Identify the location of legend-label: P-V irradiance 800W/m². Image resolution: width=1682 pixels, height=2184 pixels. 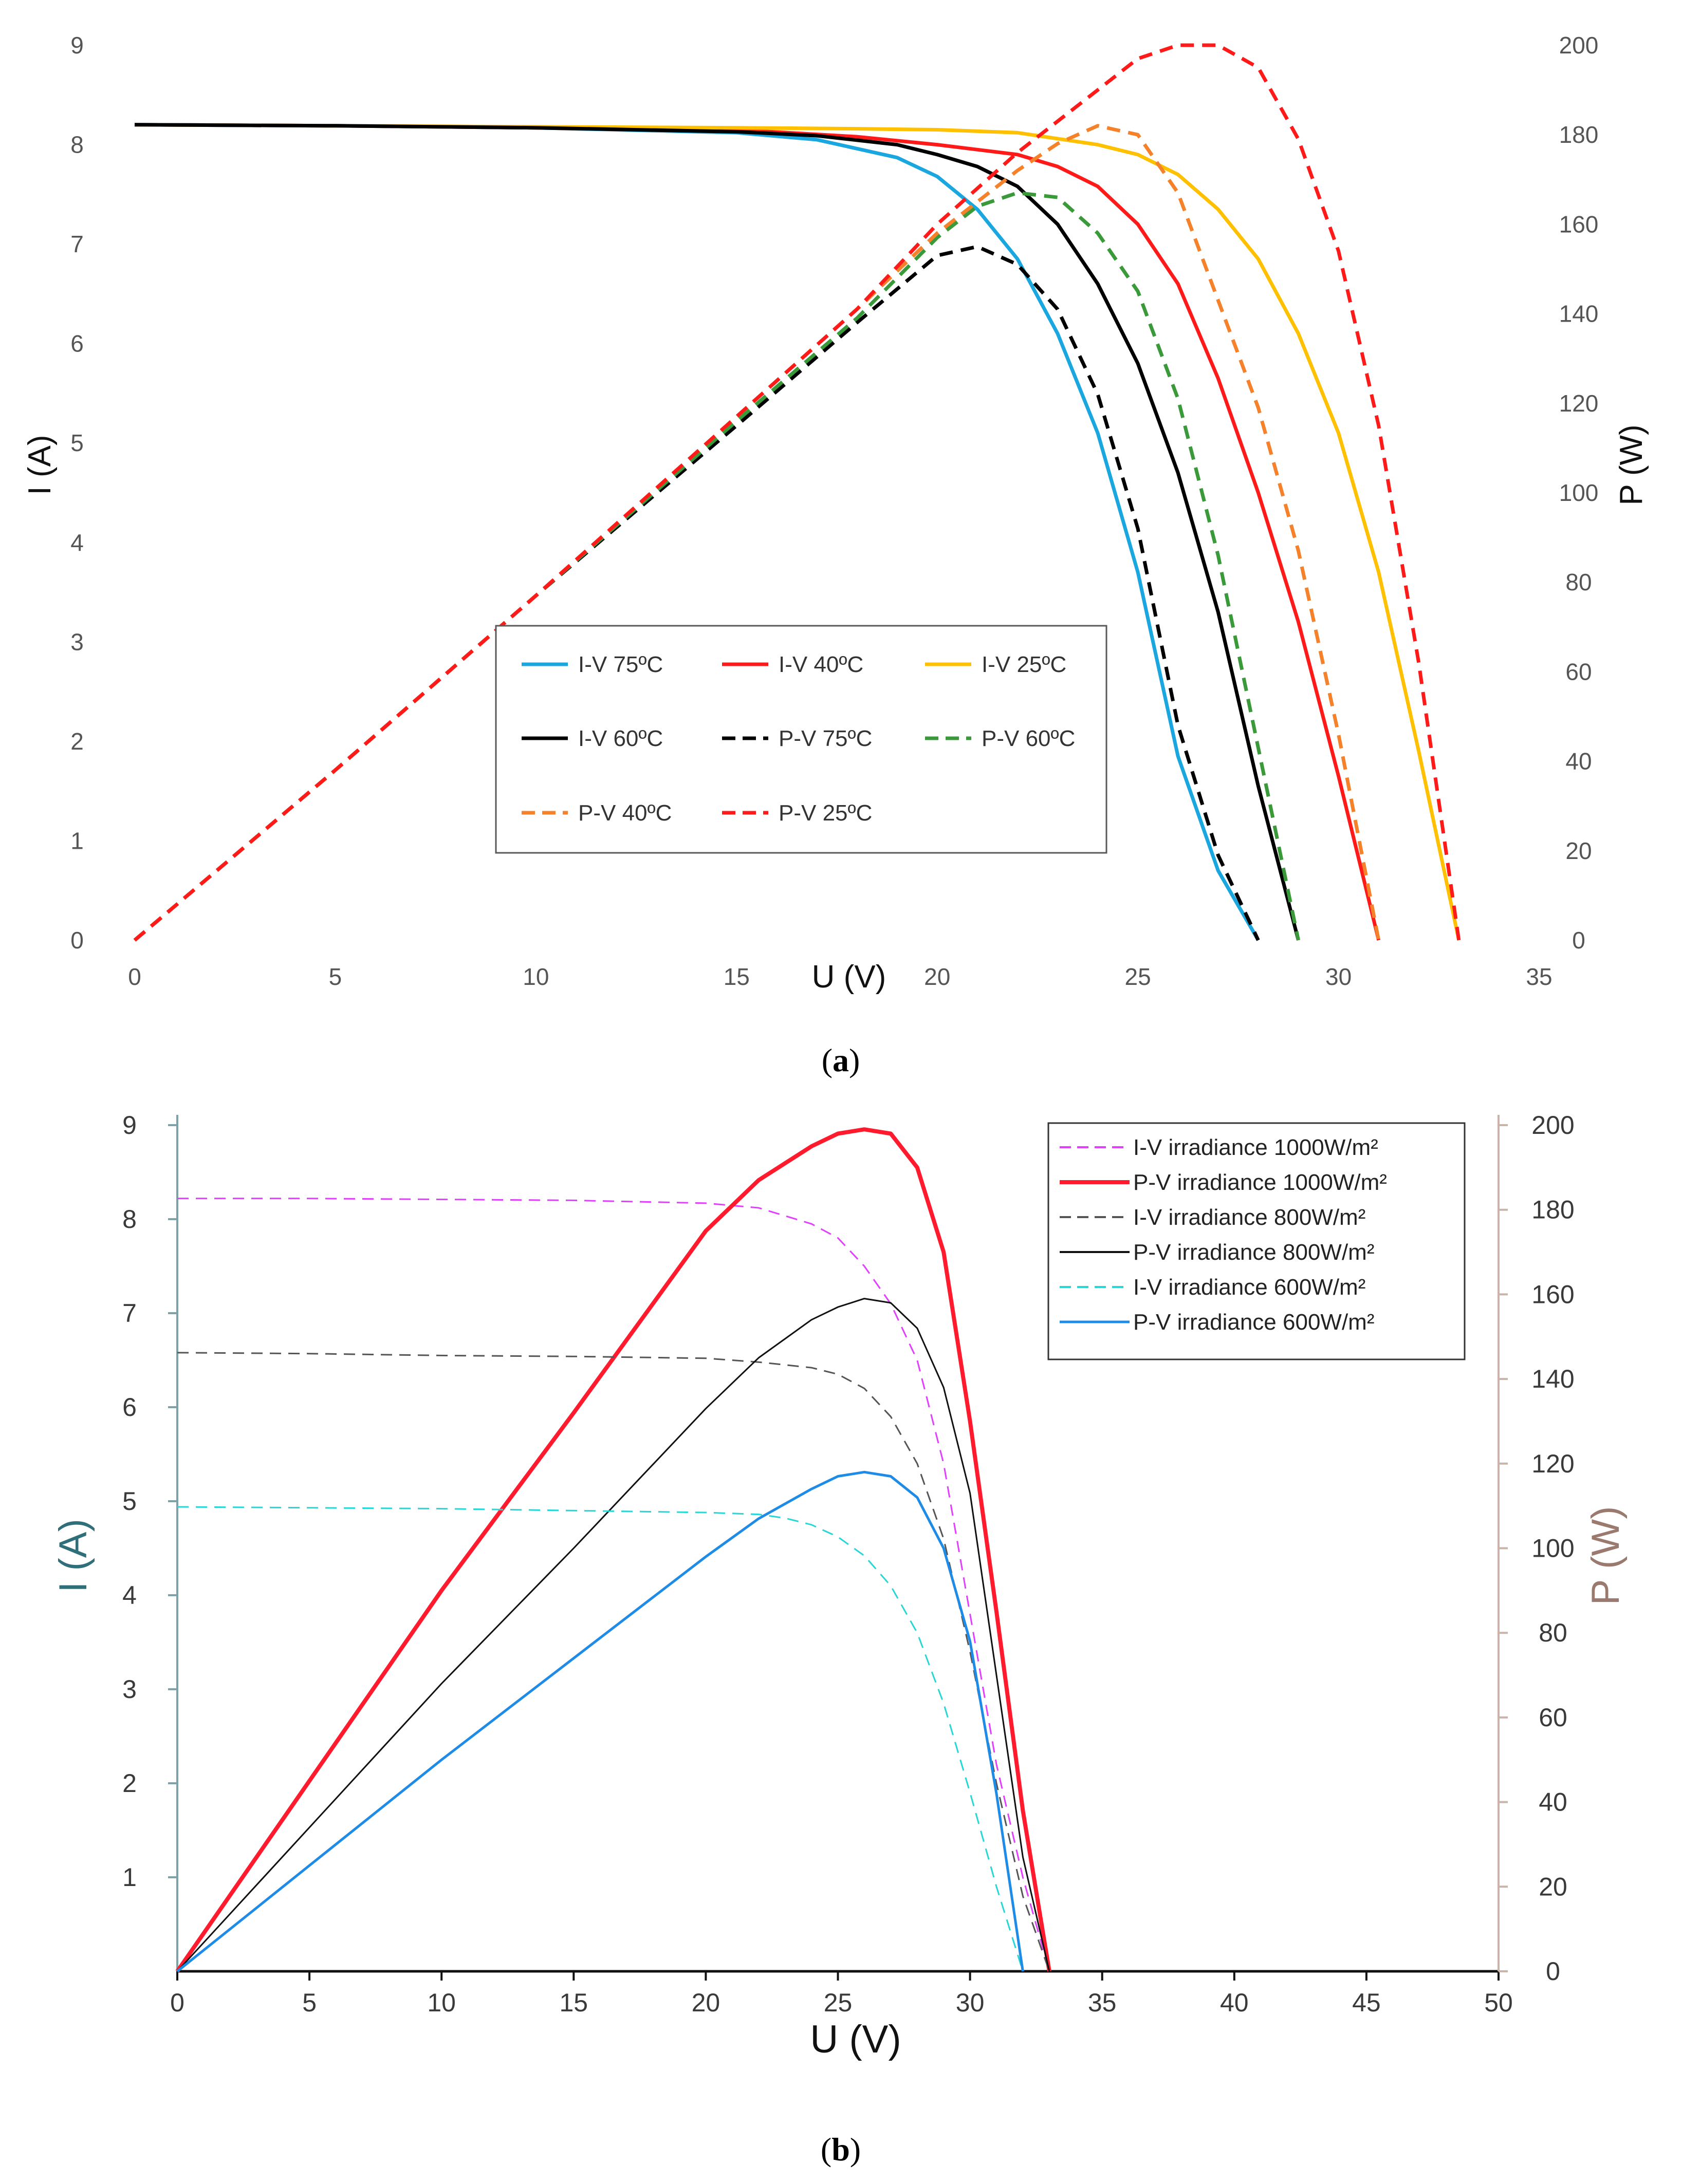
(1253, 1252).